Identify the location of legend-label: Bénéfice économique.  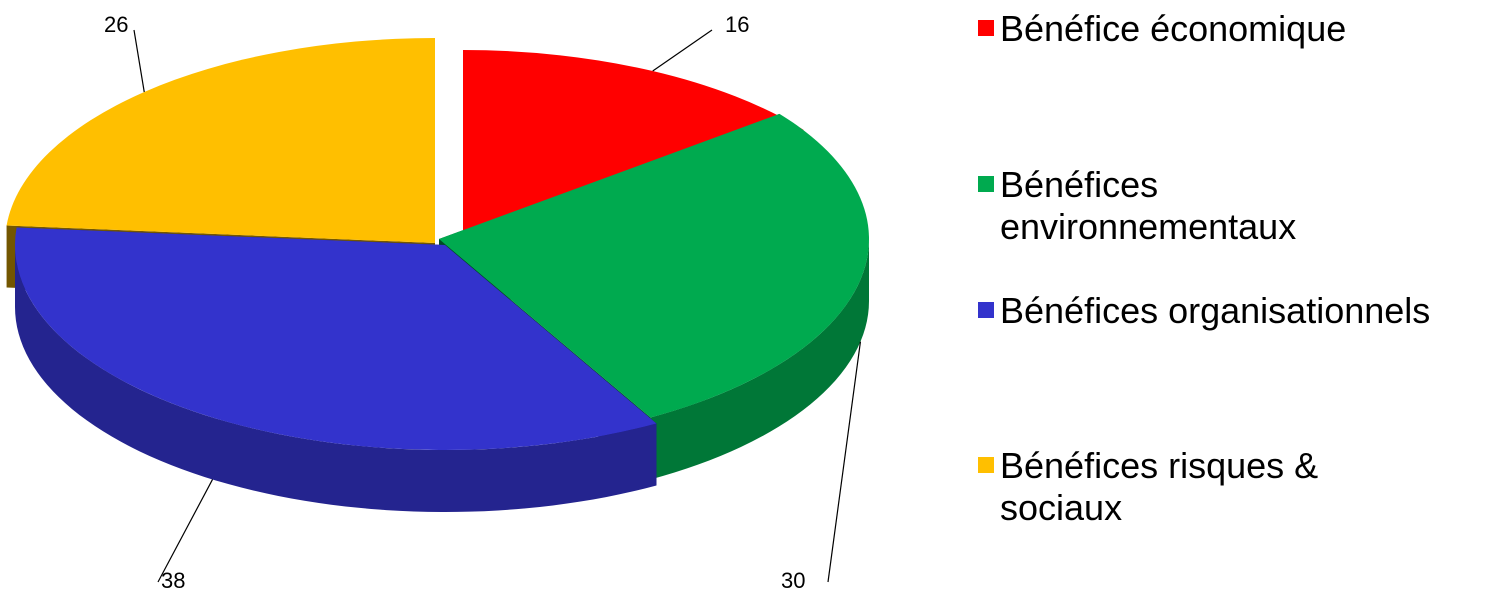
(1173, 28).